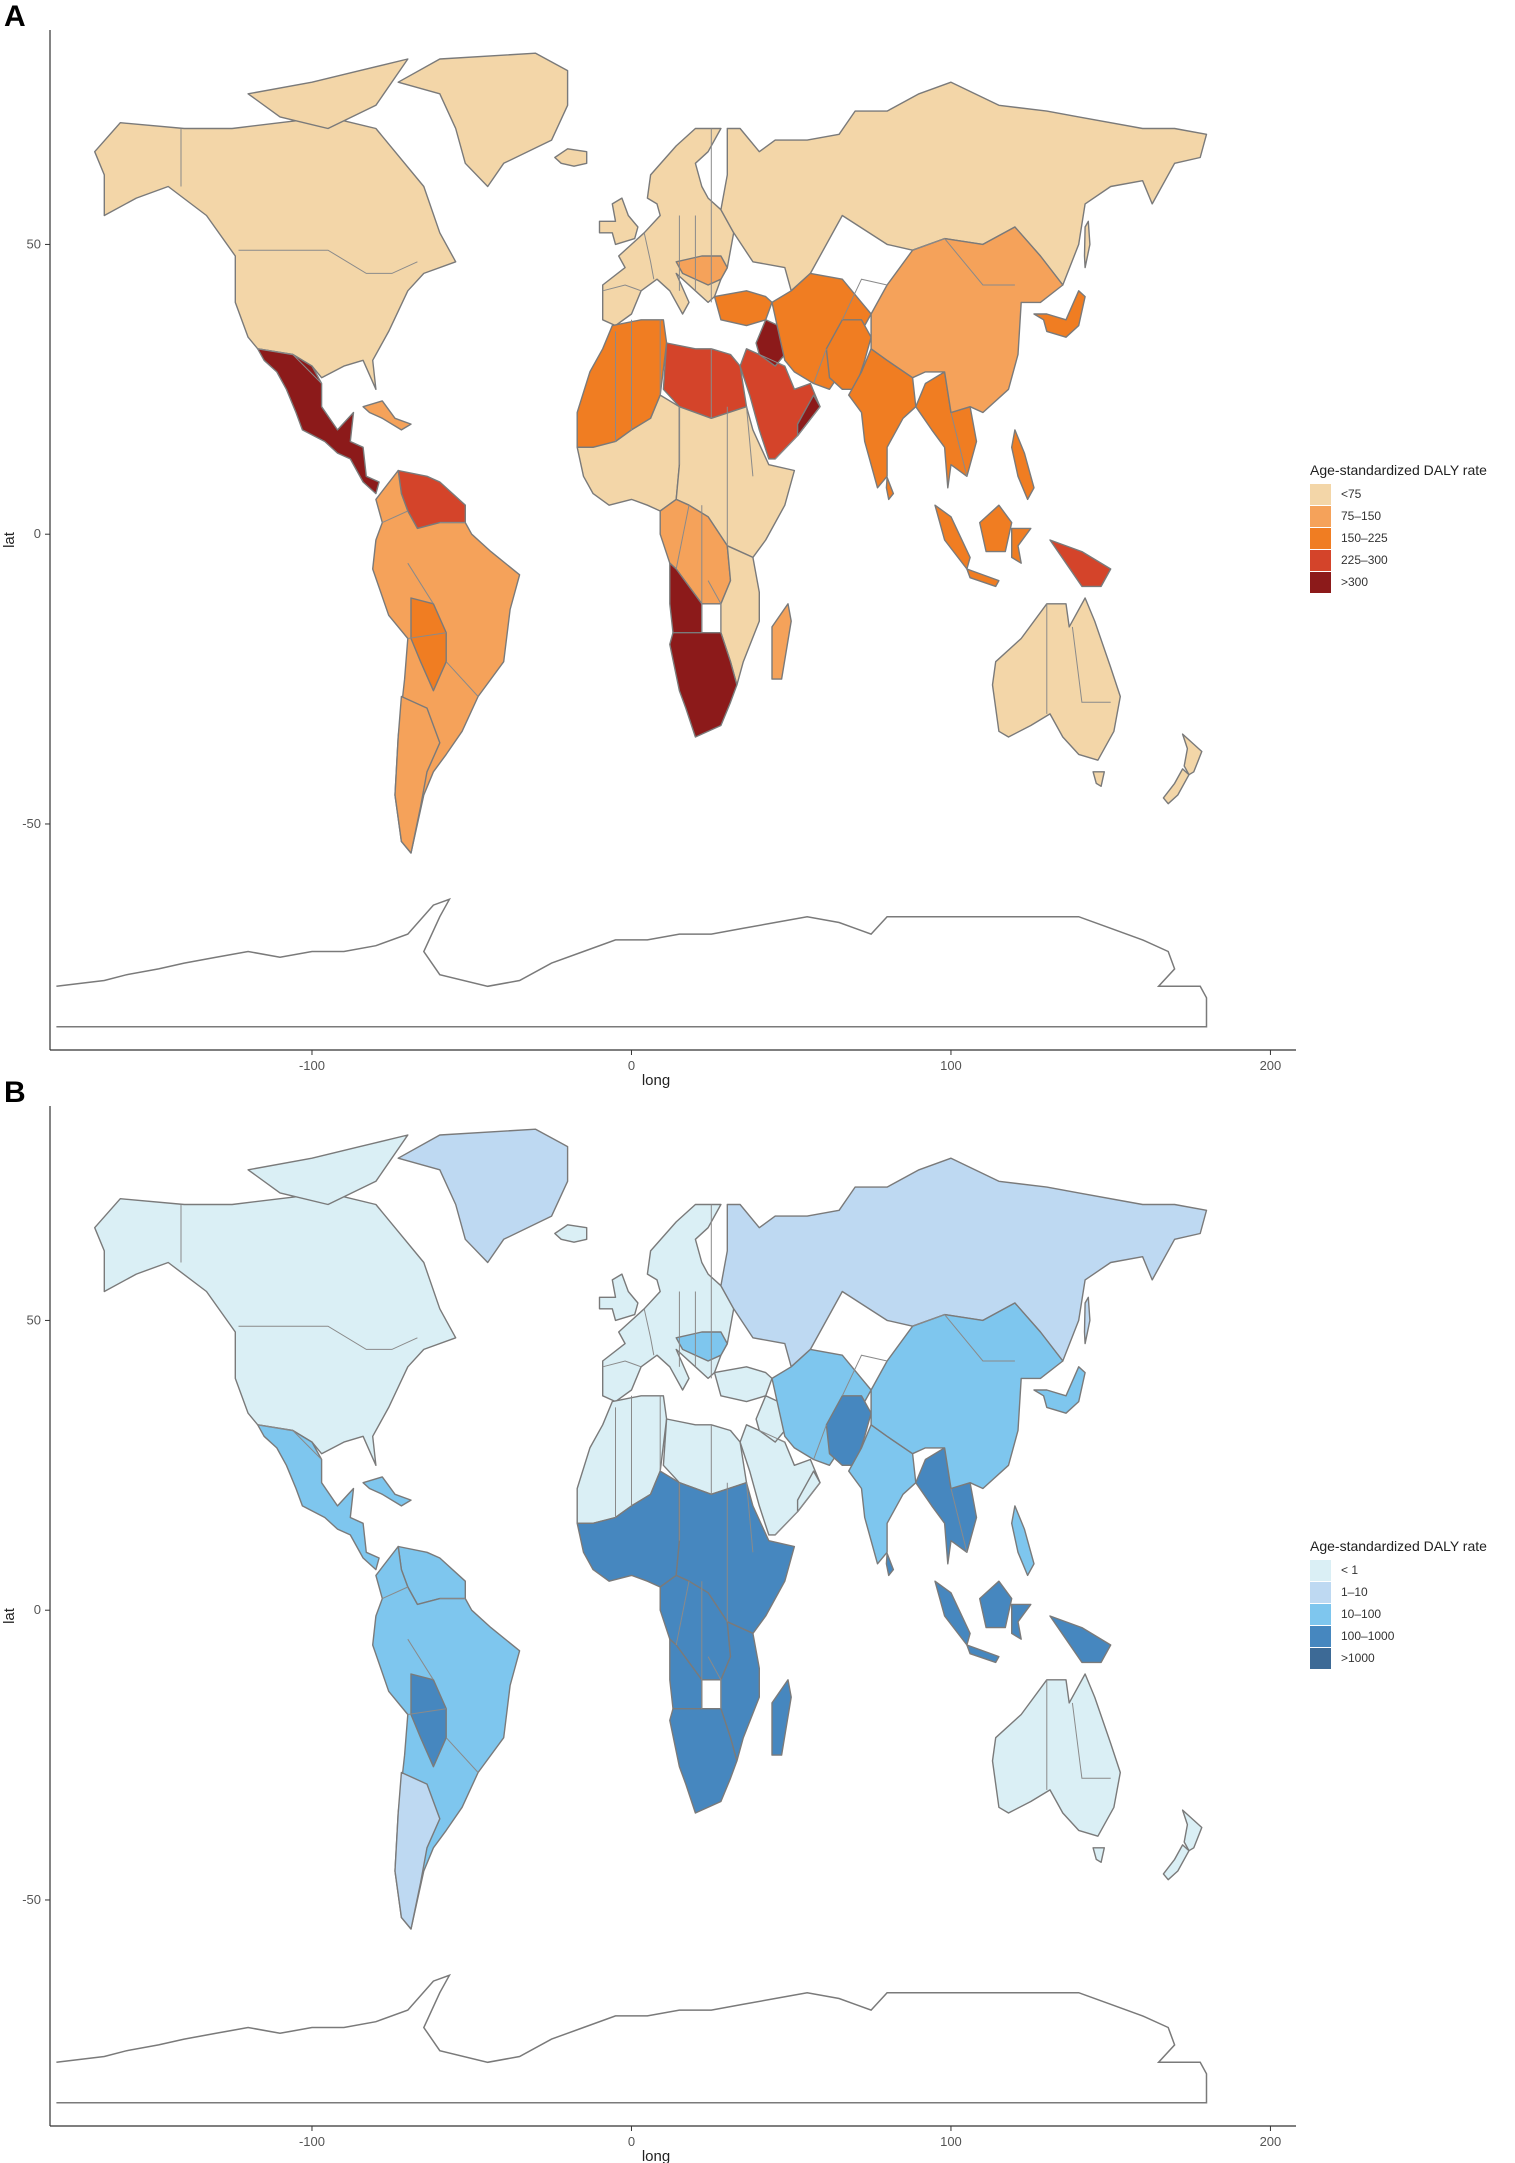 The width and height of the screenshot is (1515, 2163). Describe the element at coordinates (631, 1065) in the screenshot. I see `x-tick-label: 0` at that location.